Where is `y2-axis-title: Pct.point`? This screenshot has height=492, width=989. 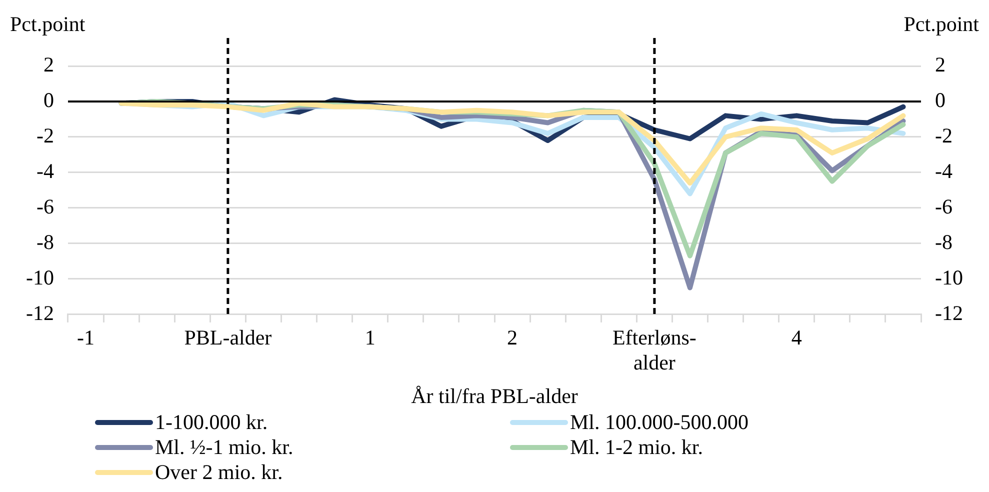
y2-axis-title: Pct.point is located at coordinates (941, 24).